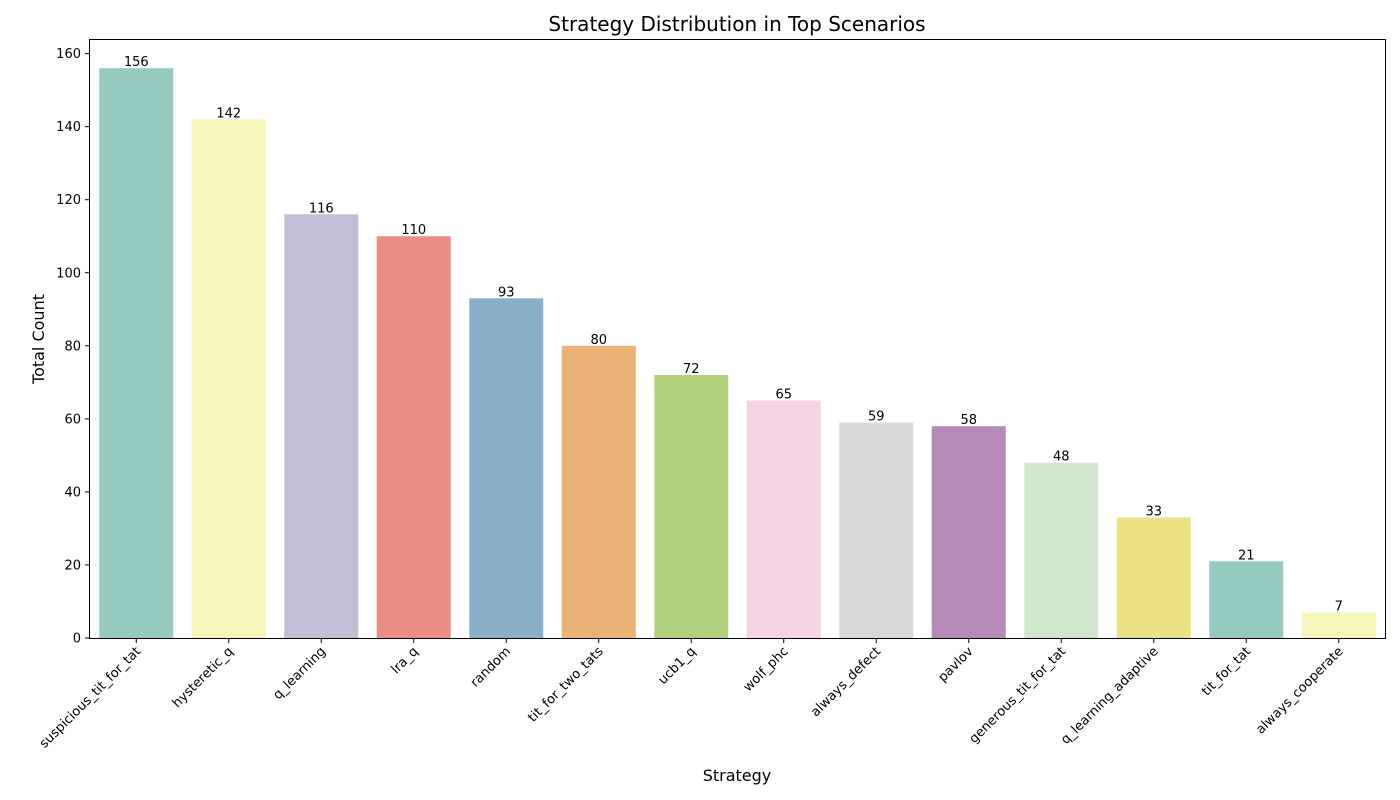 The width and height of the screenshot is (1400, 800). Describe the element at coordinates (677, 666) in the screenshot. I see `x-tick-label-ucb1_q: ucb1_q` at that location.